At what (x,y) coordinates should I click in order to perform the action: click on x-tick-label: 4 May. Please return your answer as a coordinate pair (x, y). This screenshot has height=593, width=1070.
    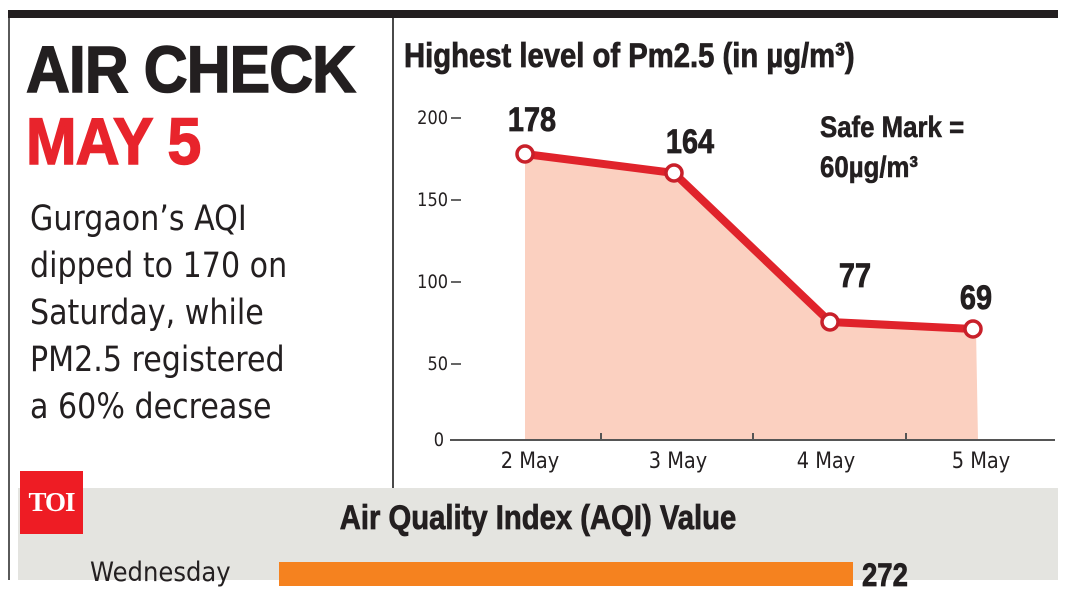
    Looking at the image, I should click on (826, 461).